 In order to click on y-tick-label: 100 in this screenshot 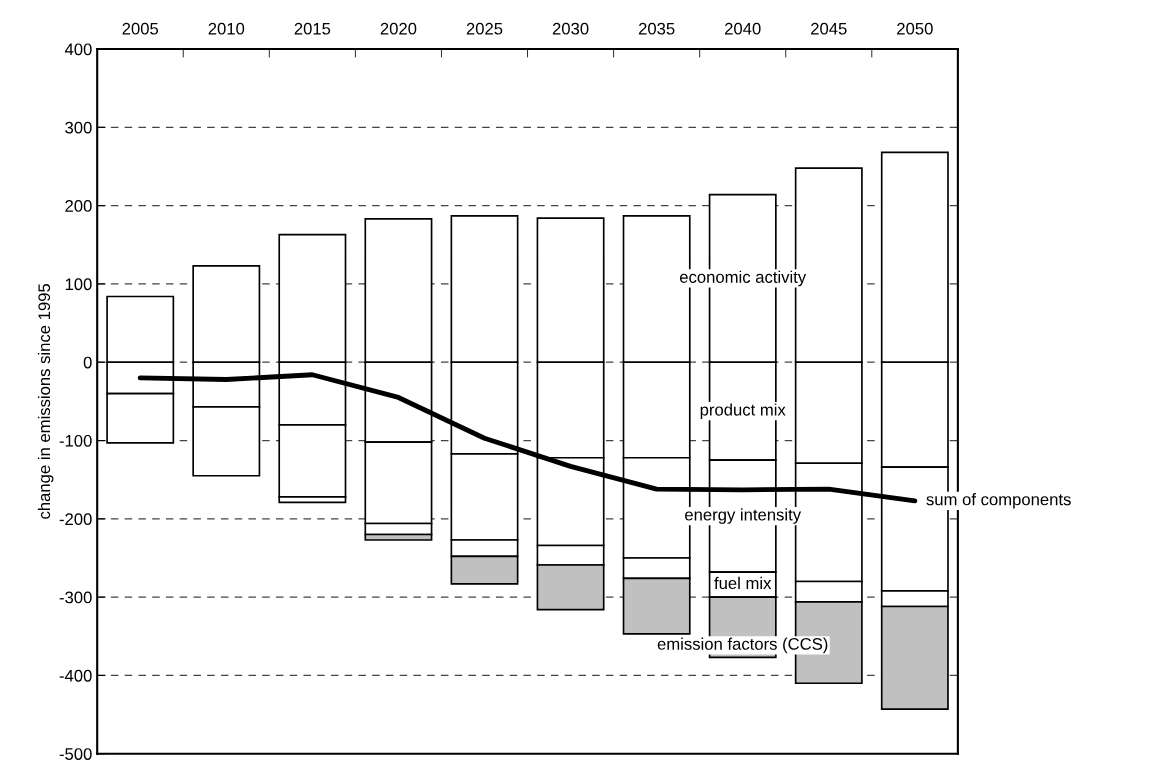, I will do `click(78, 284)`.